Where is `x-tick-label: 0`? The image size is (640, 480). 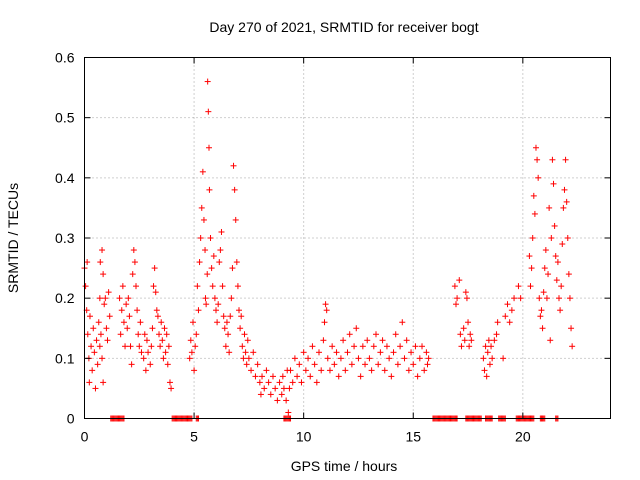
x-tick-label: 0 is located at coordinates (85, 437).